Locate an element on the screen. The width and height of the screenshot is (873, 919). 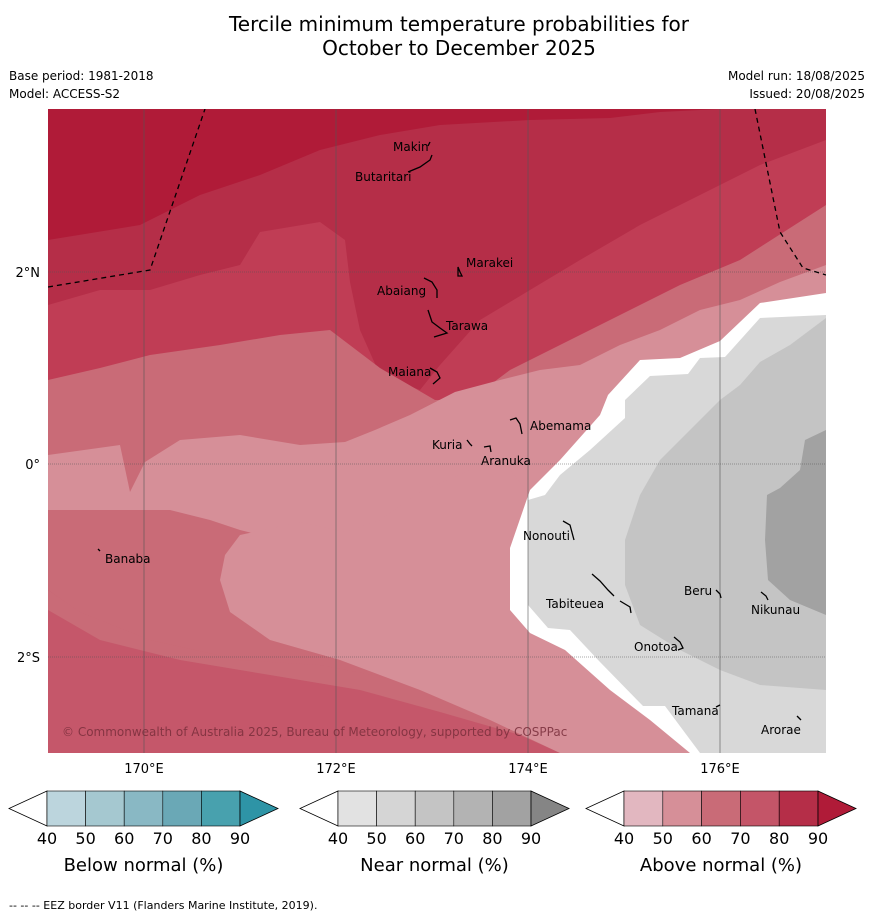
legend-above-tick: 90 is located at coordinates (818, 838).